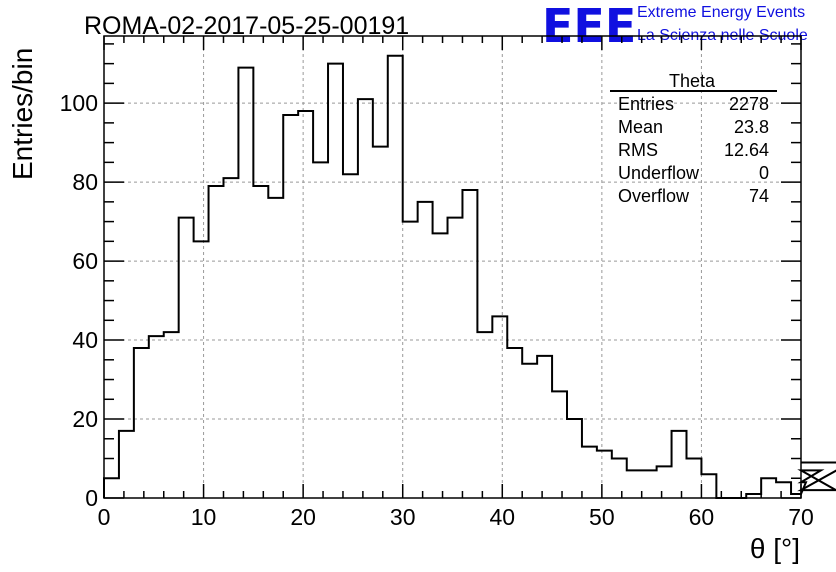 The width and height of the screenshot is (836, 572). What do you see at coordinates (79, 300) in the screenshot?
I see `y-tick-labels: 0 20 40 60 80 100` at bounding box center [79, 300].